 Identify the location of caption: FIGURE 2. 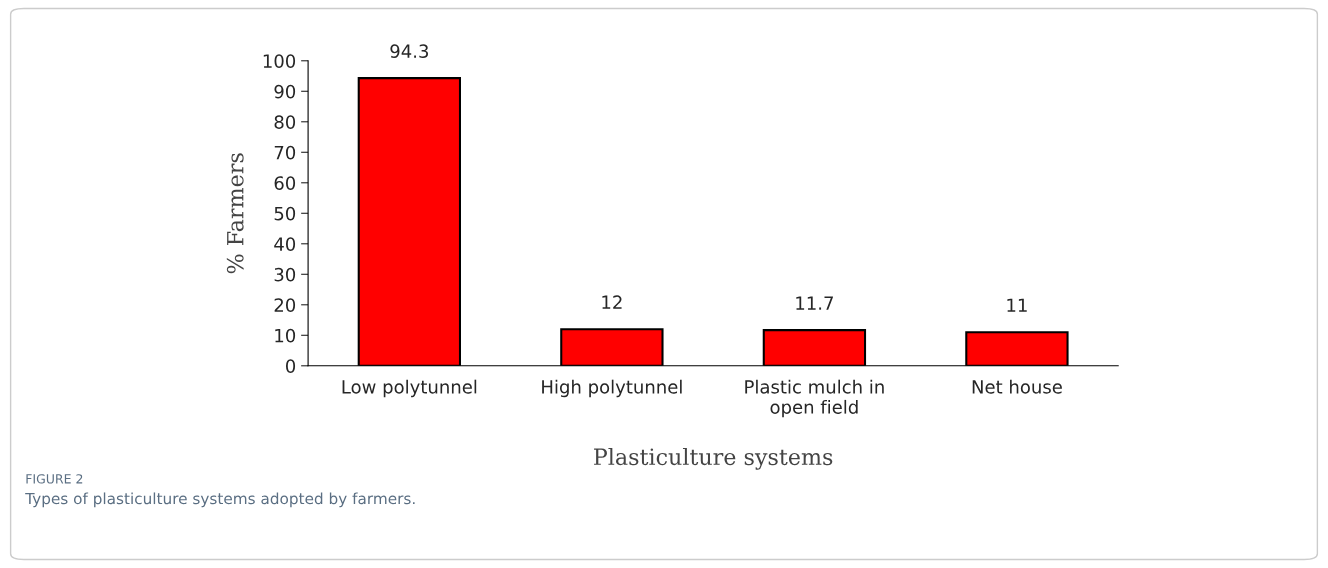
(54, 479).